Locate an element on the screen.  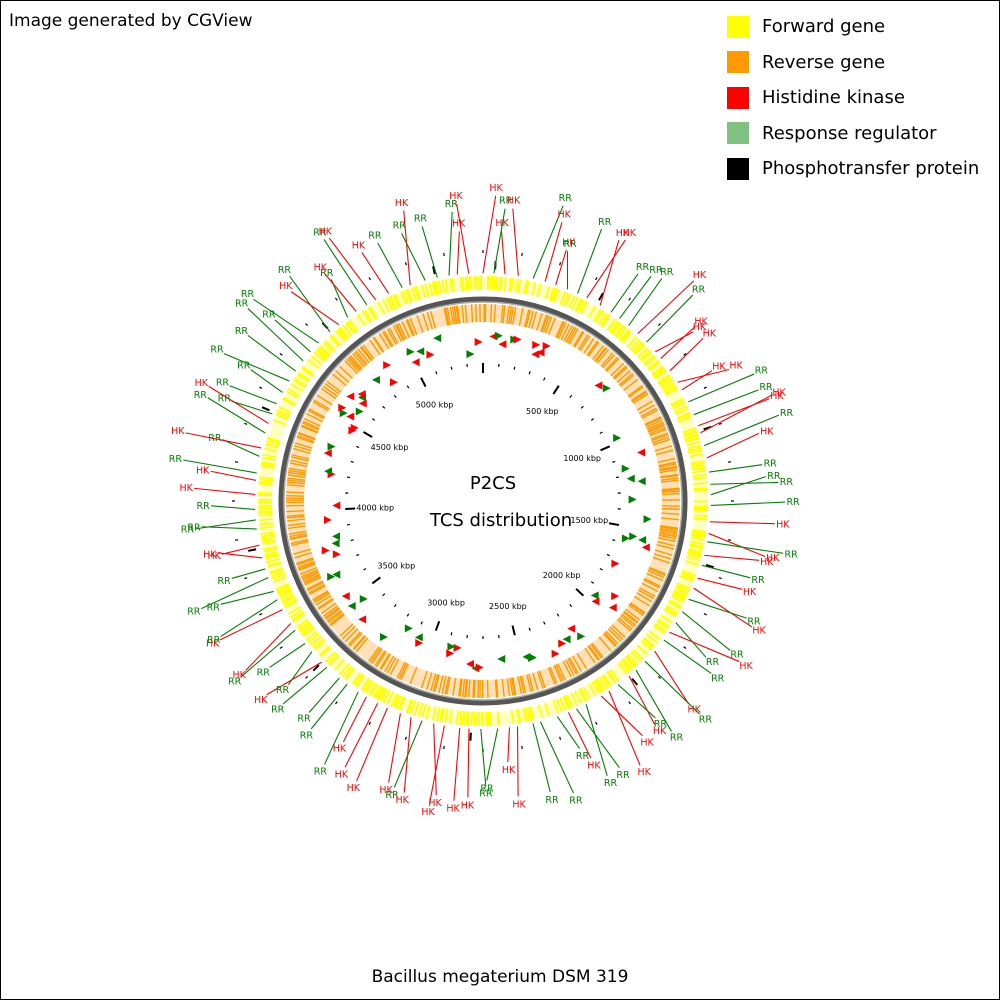
center-subtitle: TCS distribution is located at coordinates (500, 520).